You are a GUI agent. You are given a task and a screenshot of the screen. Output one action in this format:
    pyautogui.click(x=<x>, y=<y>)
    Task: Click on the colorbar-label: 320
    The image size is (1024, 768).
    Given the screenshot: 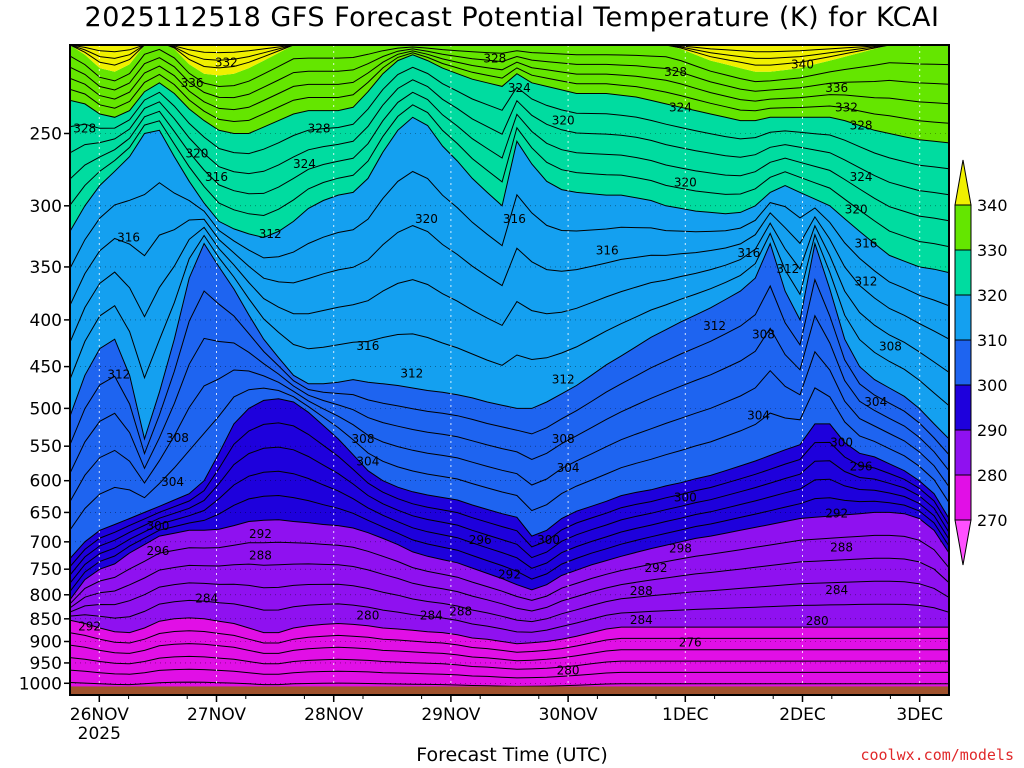 What is the action you would take?
    pyautogui.click(x=992, y=295)
    